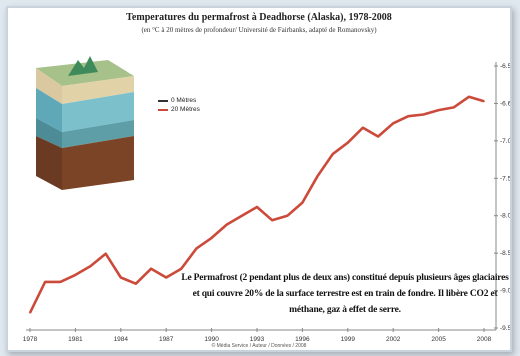 The width and height of the screenshot is (520, 356). Describe the element at coordinates (302, 339) in the screenshot. I see `x-tick-label: 1996` at that location.